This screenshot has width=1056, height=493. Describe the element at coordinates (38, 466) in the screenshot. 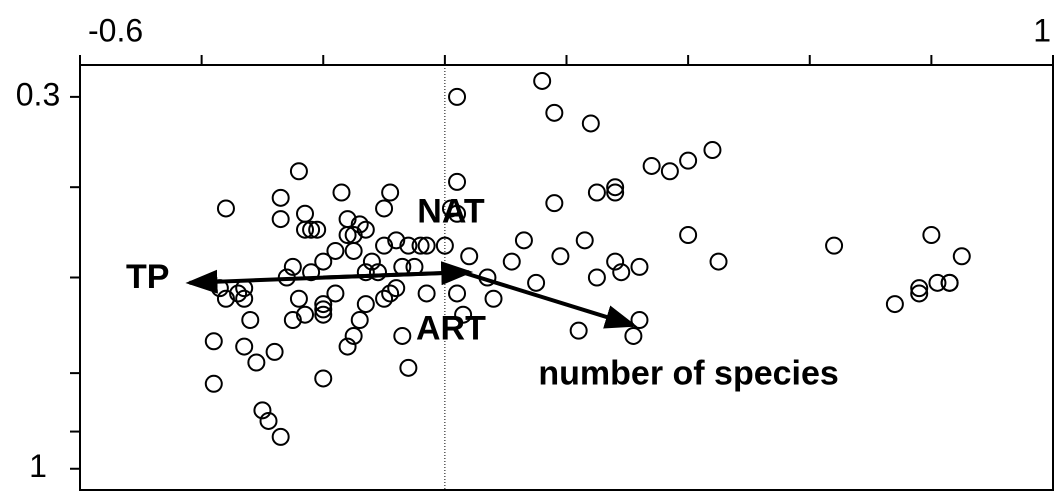

I see `y-tick-label: 1` at that location.